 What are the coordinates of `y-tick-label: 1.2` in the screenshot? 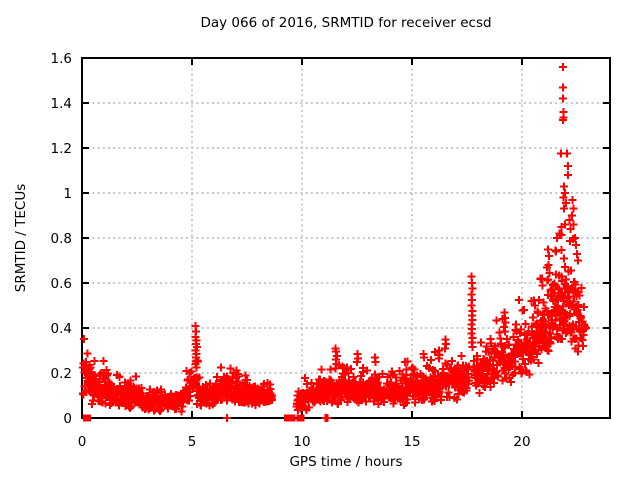 It's located at (61, 149).